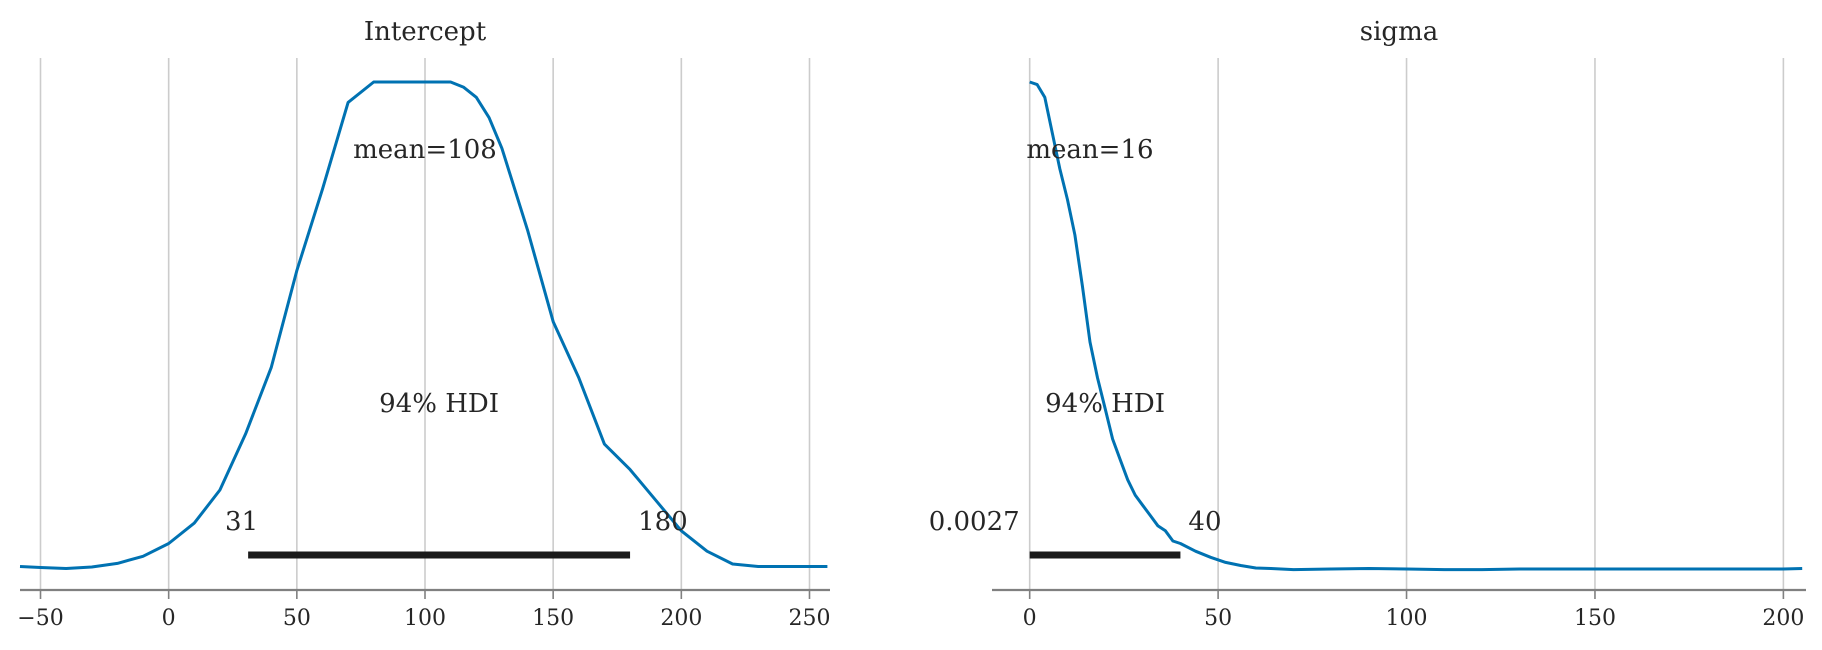  Describe the element at coordinates (681, 618) in the screenshot. I see `intercept-x-tick-label: 200` at that location.